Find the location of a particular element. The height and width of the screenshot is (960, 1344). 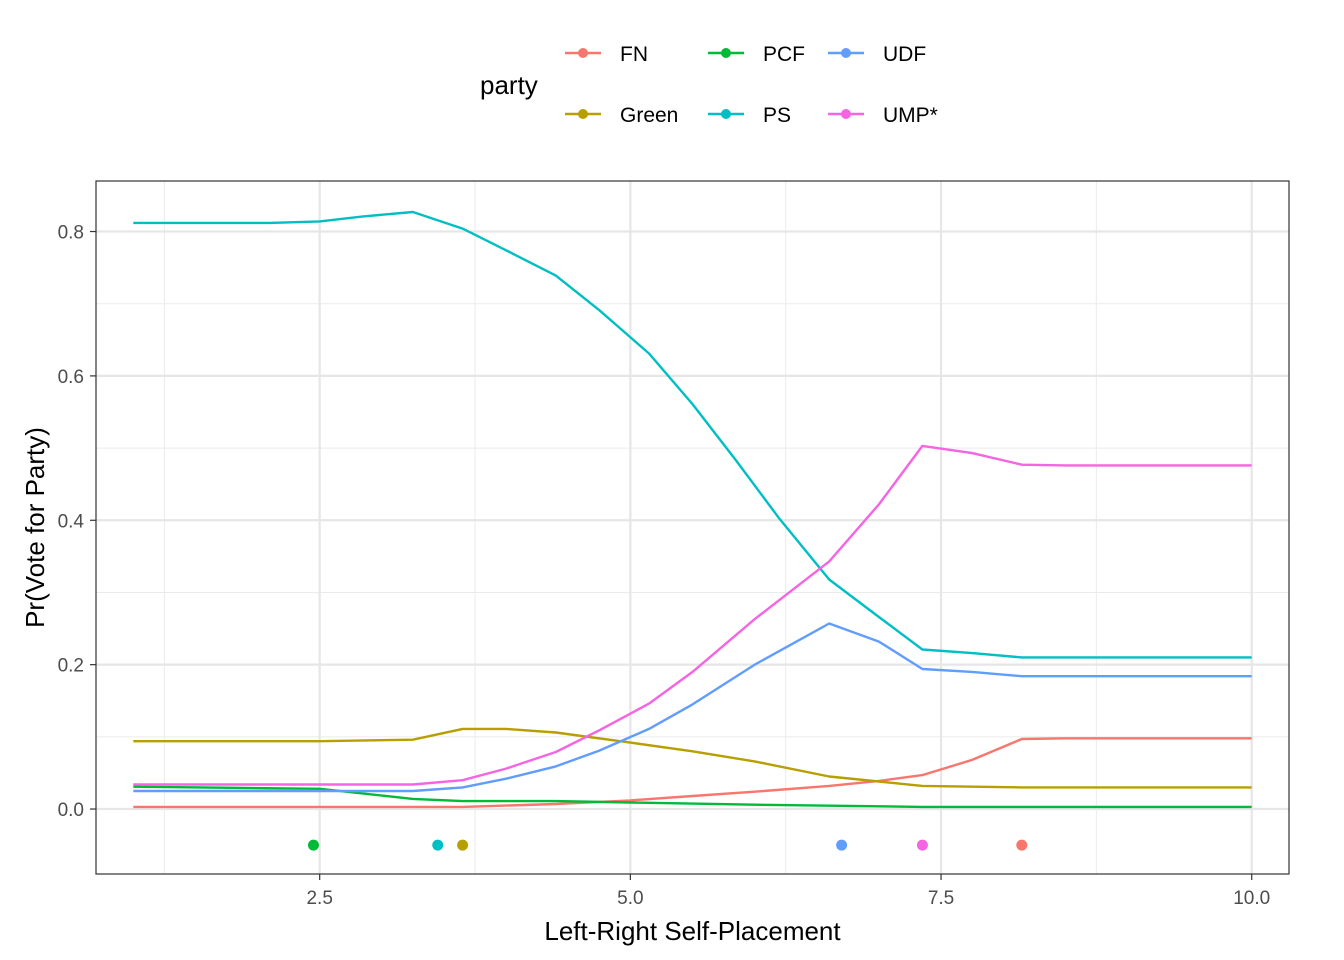

x-axis-title: Left-Right Self-Placement is located at coordinates (692, 931).